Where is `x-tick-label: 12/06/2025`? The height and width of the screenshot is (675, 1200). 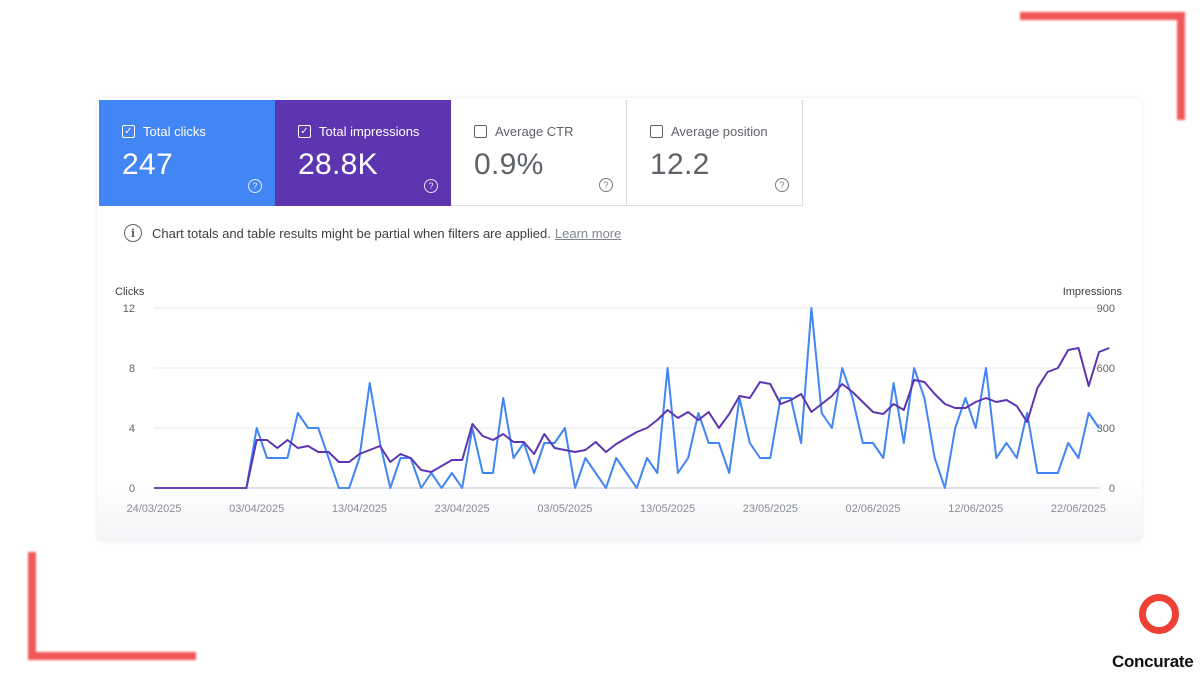 x-tick-label: 12/06/2025 is located at coordinates (975, 509).